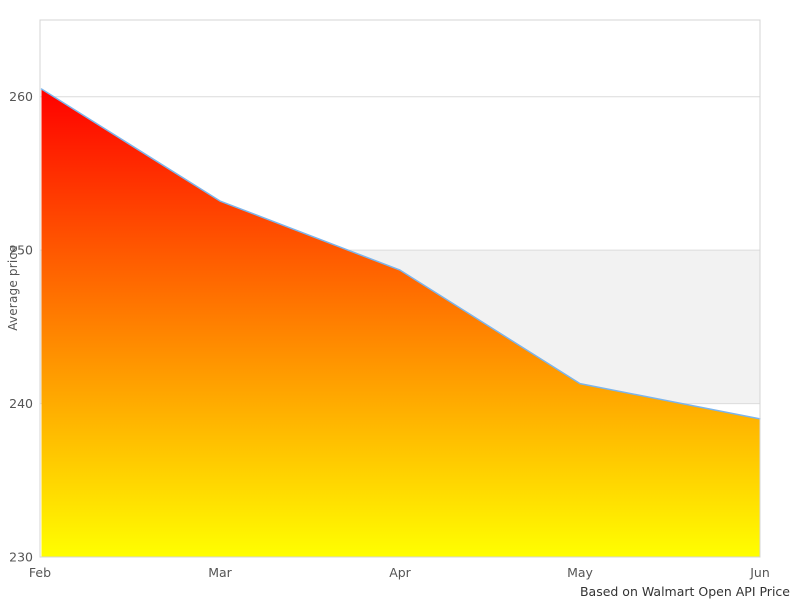 This screenshot has height=600, width=800. I want to click on y-tick-label-240: 240, so click(21, 403).